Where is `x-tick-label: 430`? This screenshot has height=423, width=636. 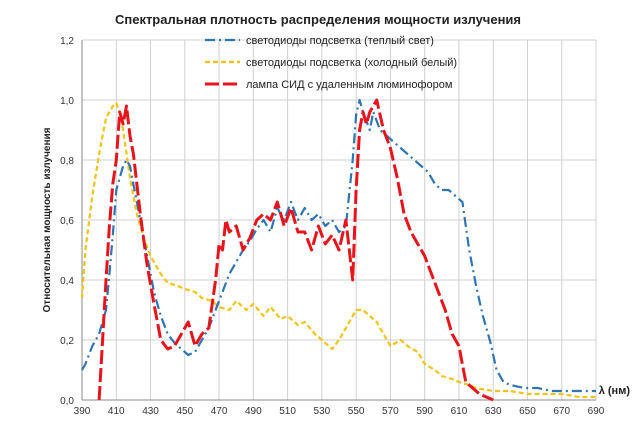 x-tick-label: 430 is located at coordinates (150, 411).